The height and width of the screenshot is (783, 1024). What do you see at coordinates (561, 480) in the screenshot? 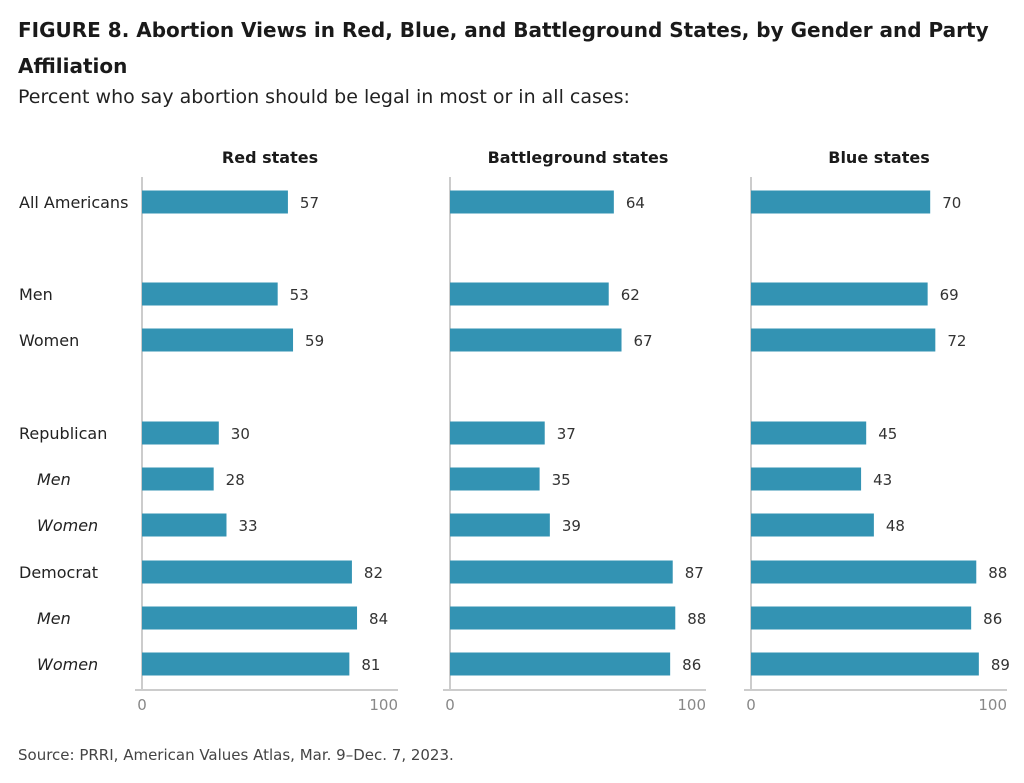
I see `data-label: 35` at bounding box center [561, 480].